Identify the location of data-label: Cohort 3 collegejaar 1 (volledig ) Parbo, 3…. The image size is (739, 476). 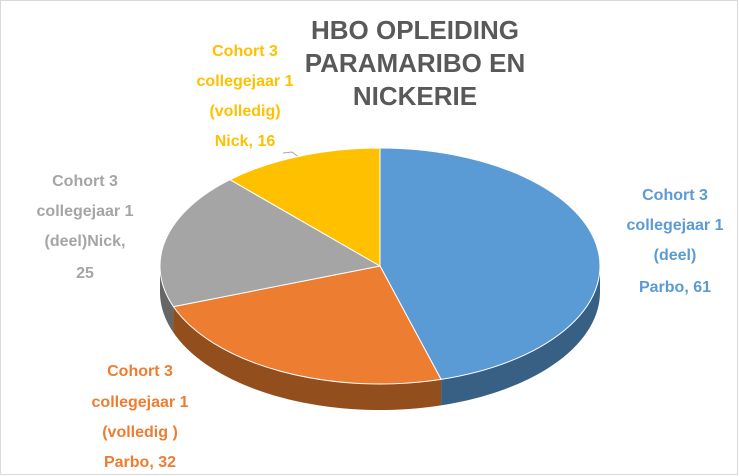
(140, 417).